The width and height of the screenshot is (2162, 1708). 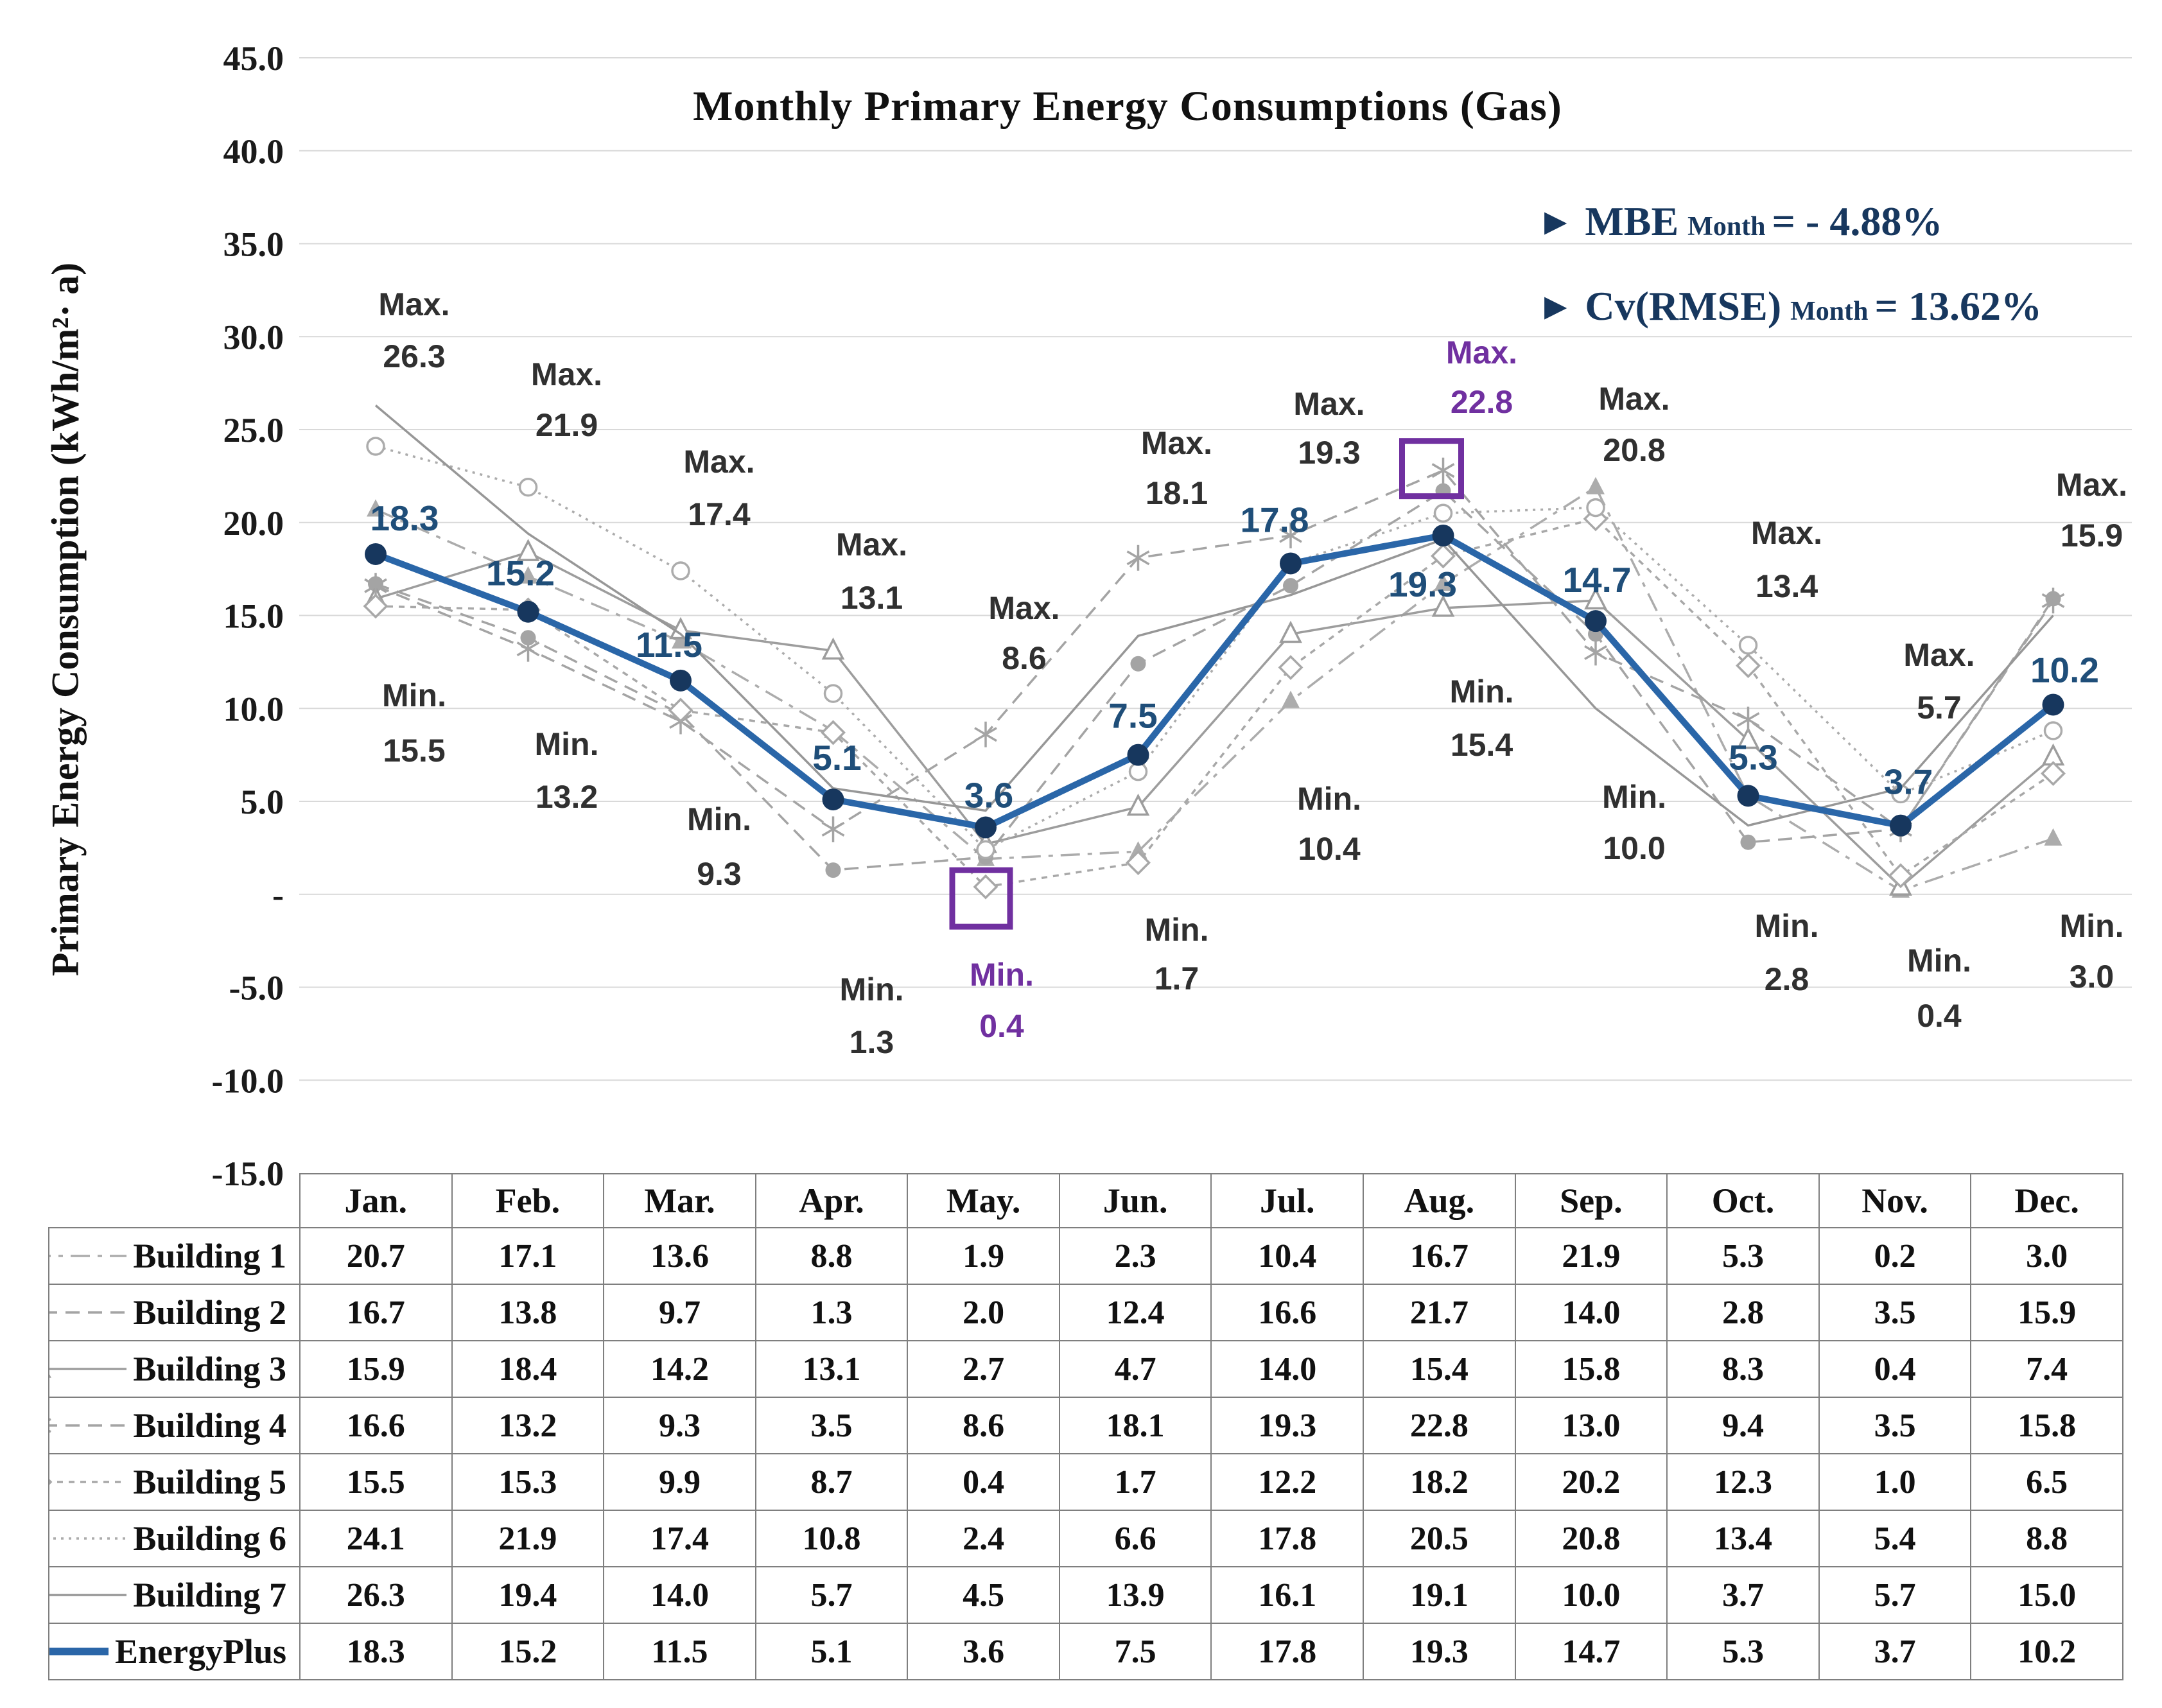 What do you see at coordinates (872, 1042) in the screenshot?
I see `min-annotation-value: 1.3` at bounding box center [872, 1042].